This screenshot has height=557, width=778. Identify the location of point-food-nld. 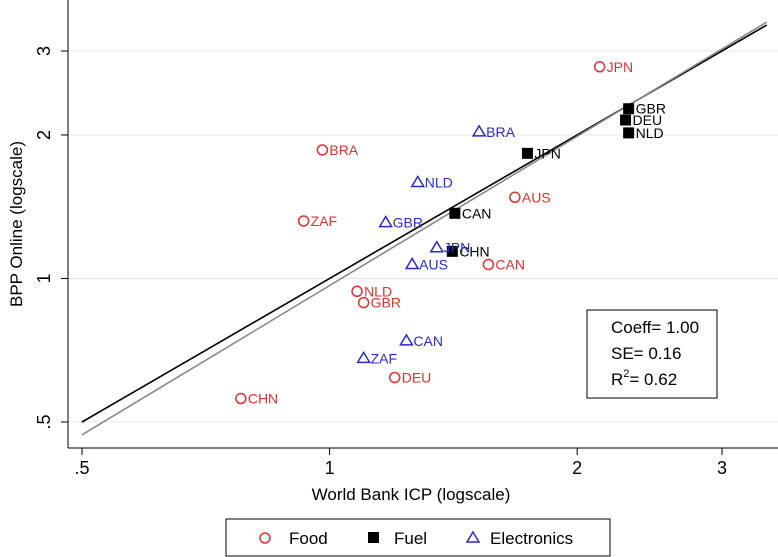
(357, 291).